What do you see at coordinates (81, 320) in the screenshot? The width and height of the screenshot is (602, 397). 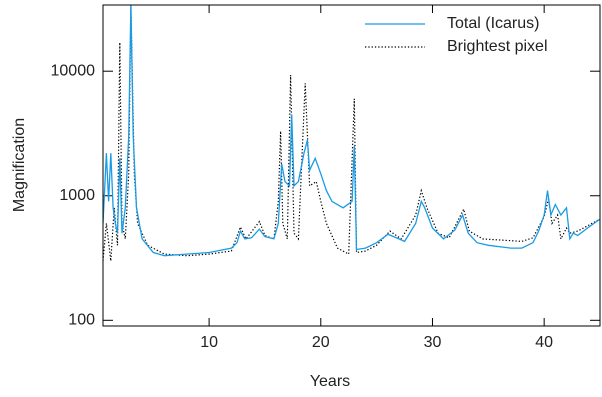 I see `y-tick-label: 100` at bounding box center [81, 320].